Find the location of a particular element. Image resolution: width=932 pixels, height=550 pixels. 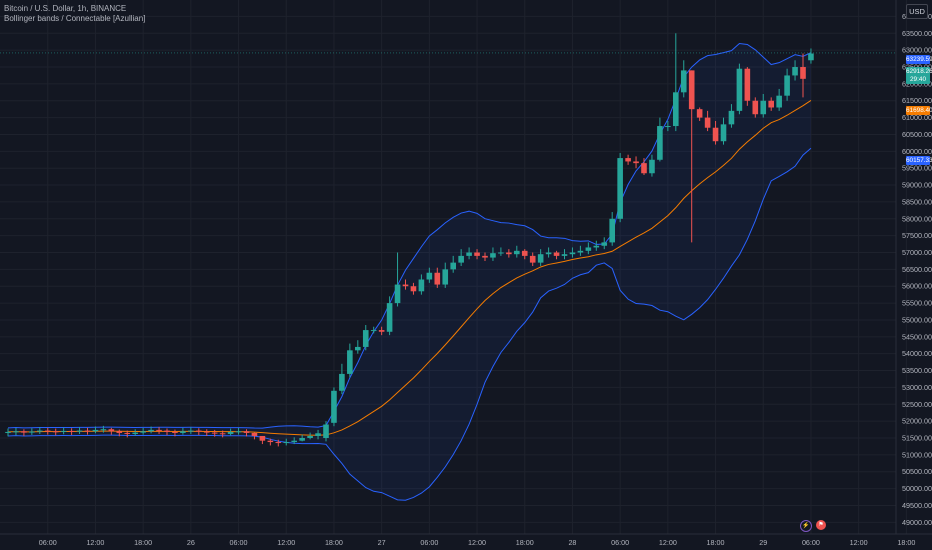

price-tick-label: 55500.00 is located at coordinates (917, 303).